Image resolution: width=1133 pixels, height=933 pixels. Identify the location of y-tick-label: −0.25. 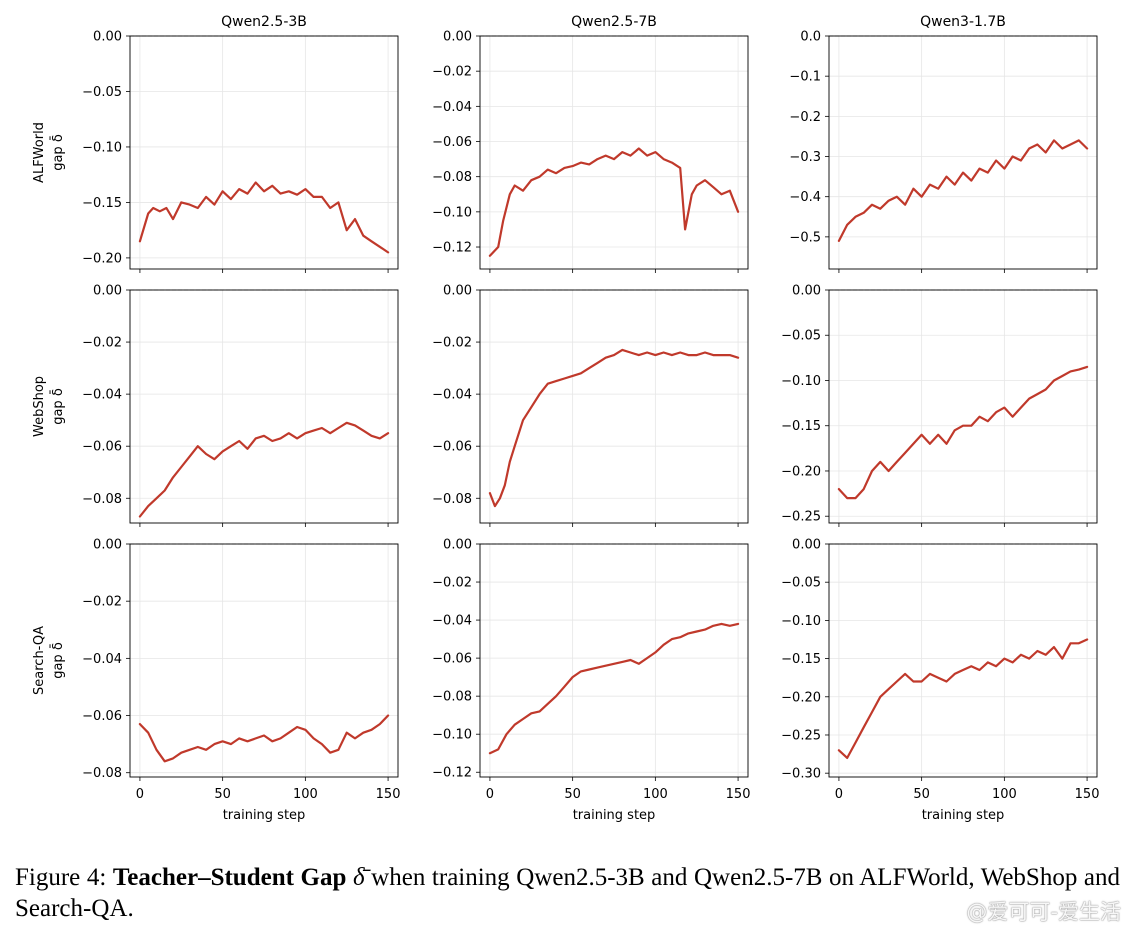
(801, 735).